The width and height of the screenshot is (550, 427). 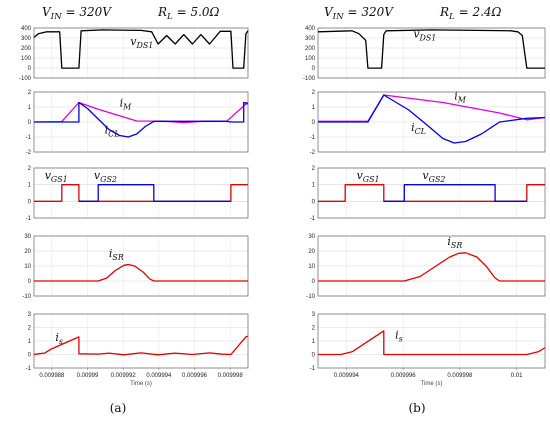 I want to click on x-tick-label: 0.009996, so click(x=195, y=376).